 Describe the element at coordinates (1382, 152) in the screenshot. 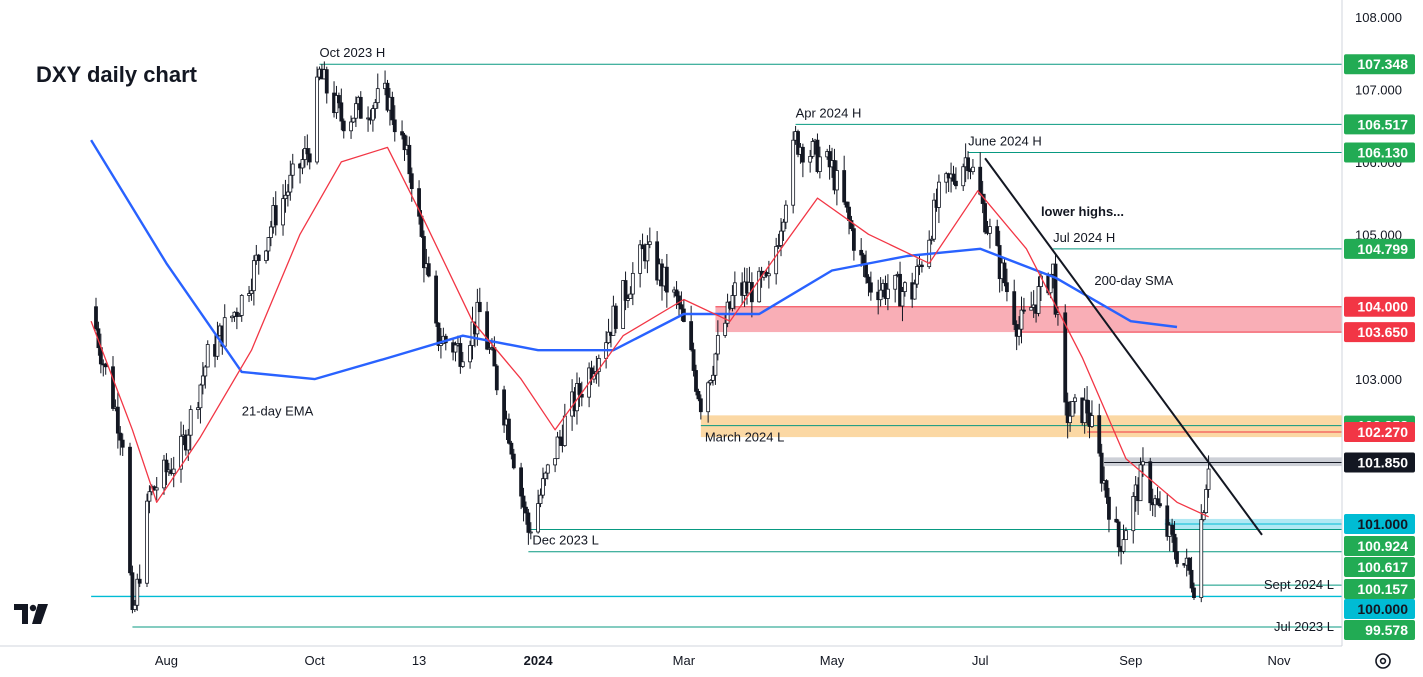

I see `price-tag-label: 106.130` at that location.